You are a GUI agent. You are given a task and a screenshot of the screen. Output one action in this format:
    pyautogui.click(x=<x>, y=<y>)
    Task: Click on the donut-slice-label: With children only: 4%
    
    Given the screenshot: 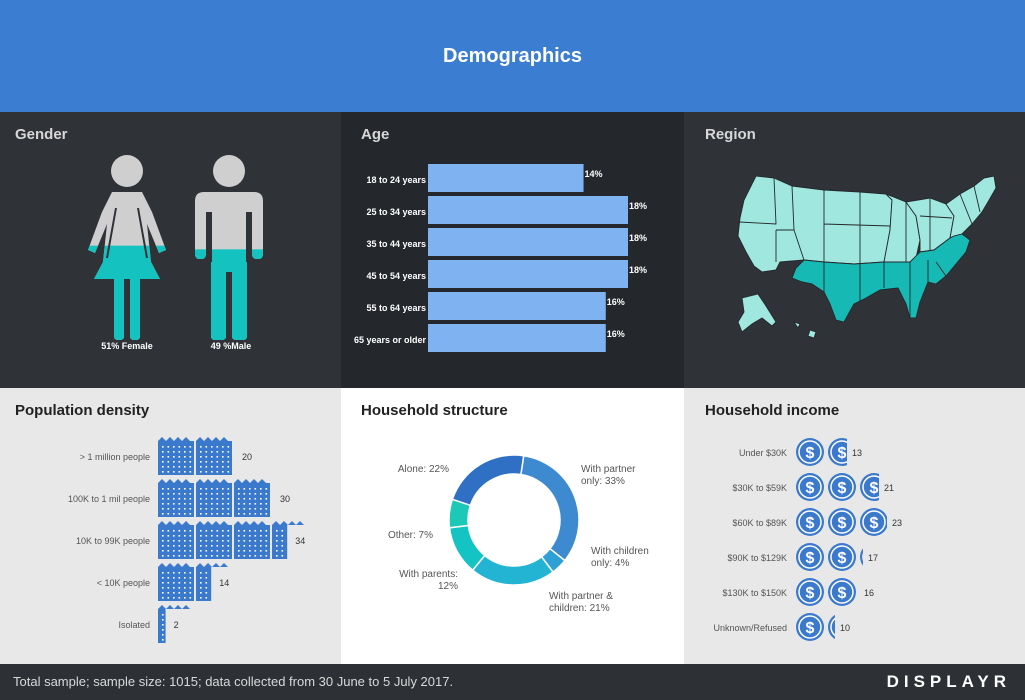 What is the action you would take?
    pyautogui.click(x=620, y=557)
    